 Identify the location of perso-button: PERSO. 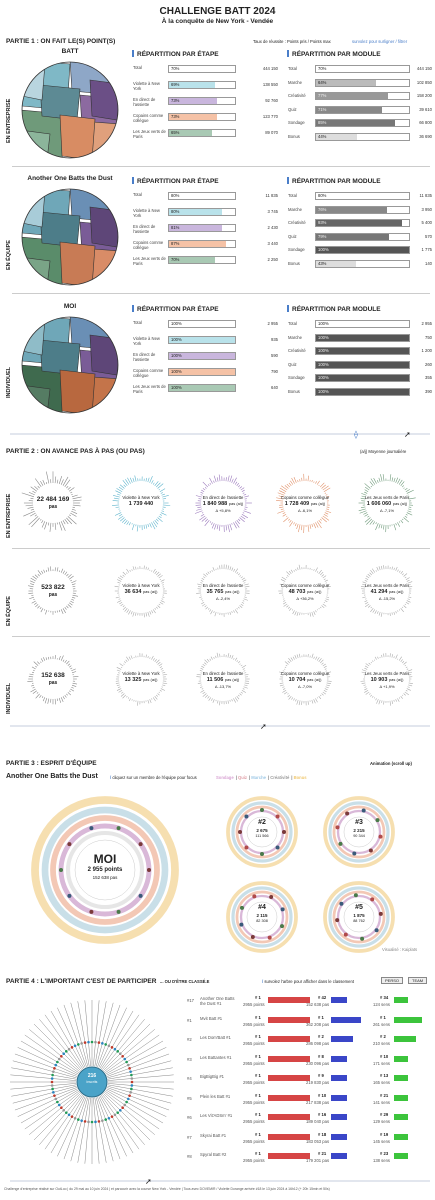
(392, 980).